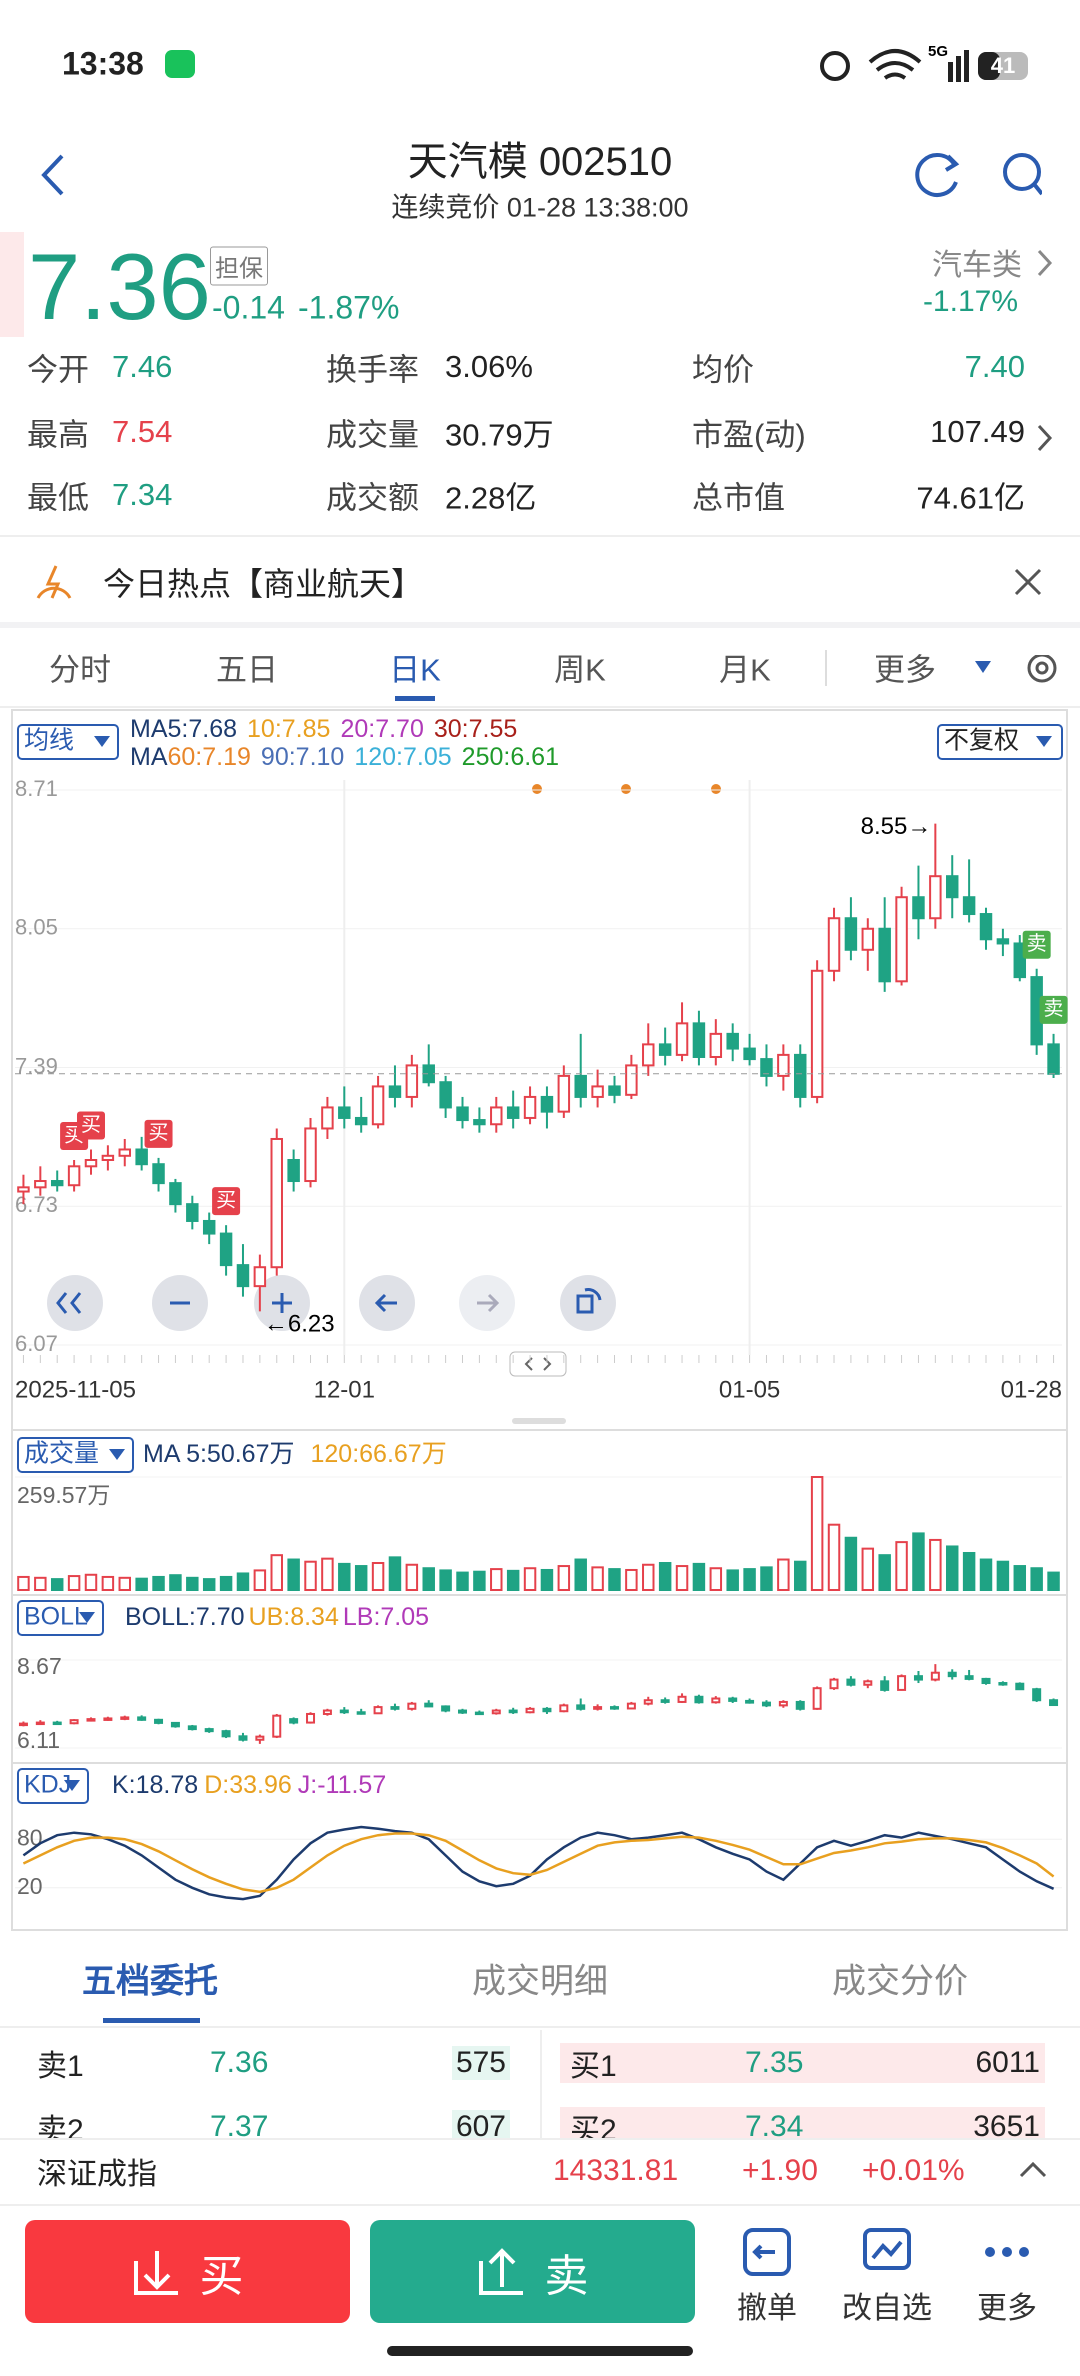 This screenshot has width=1080, height=2376. What do you see at coordinates (749, 1389) in the screenshot?
I see `x-tick-label: 01-05` at bounding box center [749, 1389].